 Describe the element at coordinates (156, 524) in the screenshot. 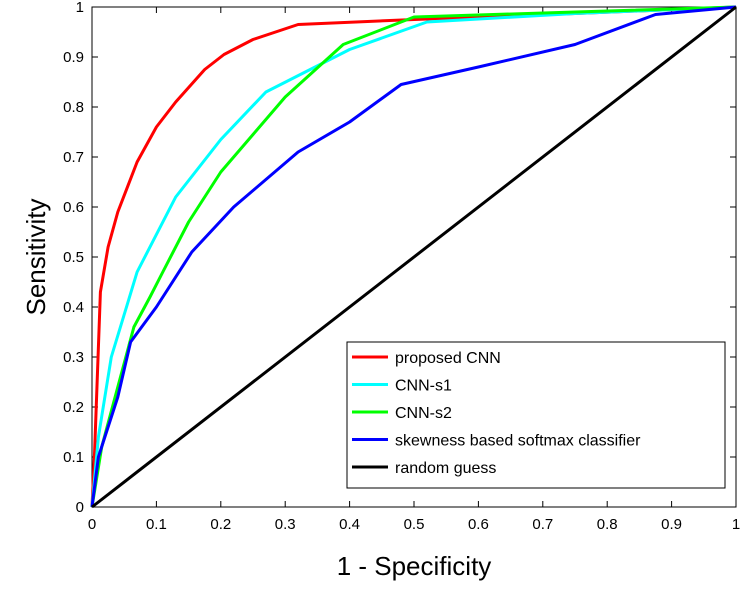

I see `x-tick-label: 0.1` at that location.